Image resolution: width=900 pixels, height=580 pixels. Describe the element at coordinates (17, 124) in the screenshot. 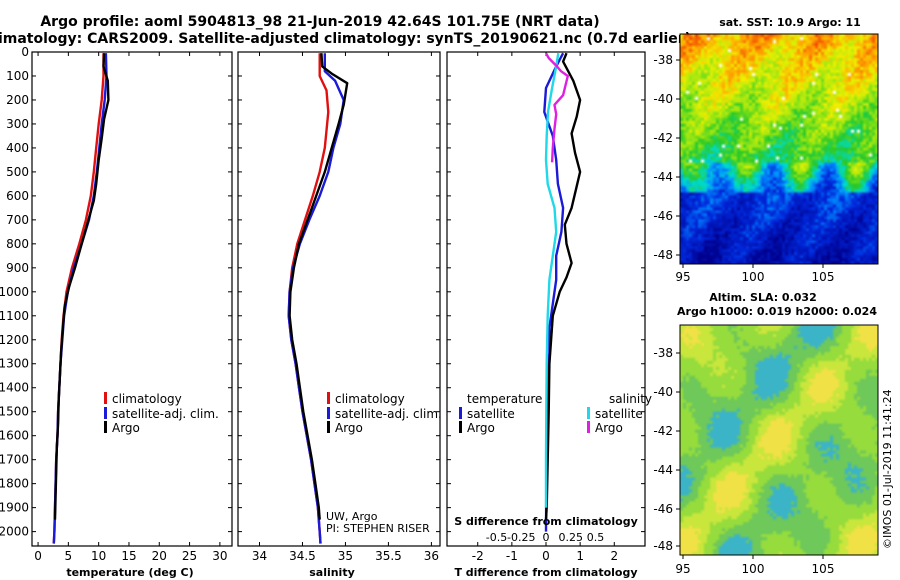

I see `y-tick-label: 300` at that location.